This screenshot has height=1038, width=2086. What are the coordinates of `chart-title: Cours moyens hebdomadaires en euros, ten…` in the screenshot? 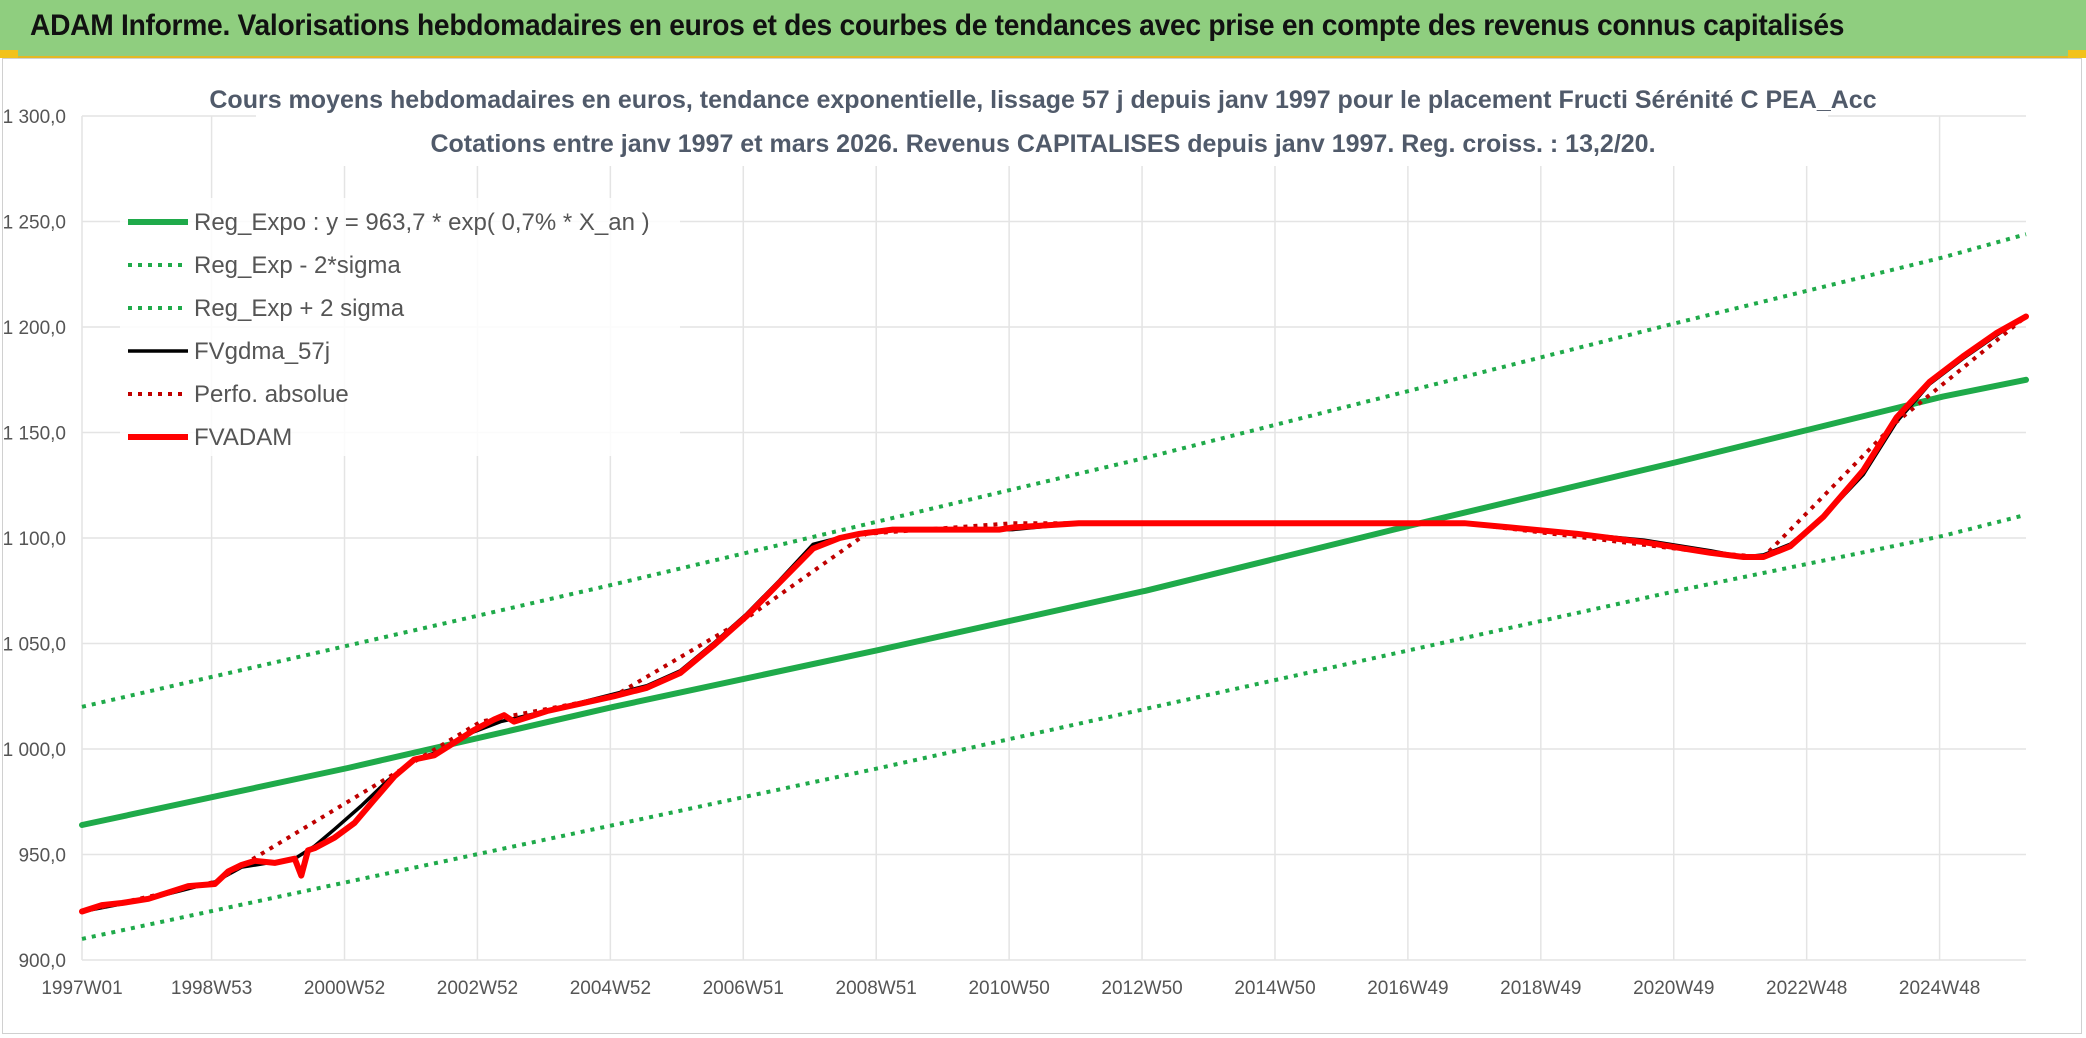 It's located at (1043, 123).